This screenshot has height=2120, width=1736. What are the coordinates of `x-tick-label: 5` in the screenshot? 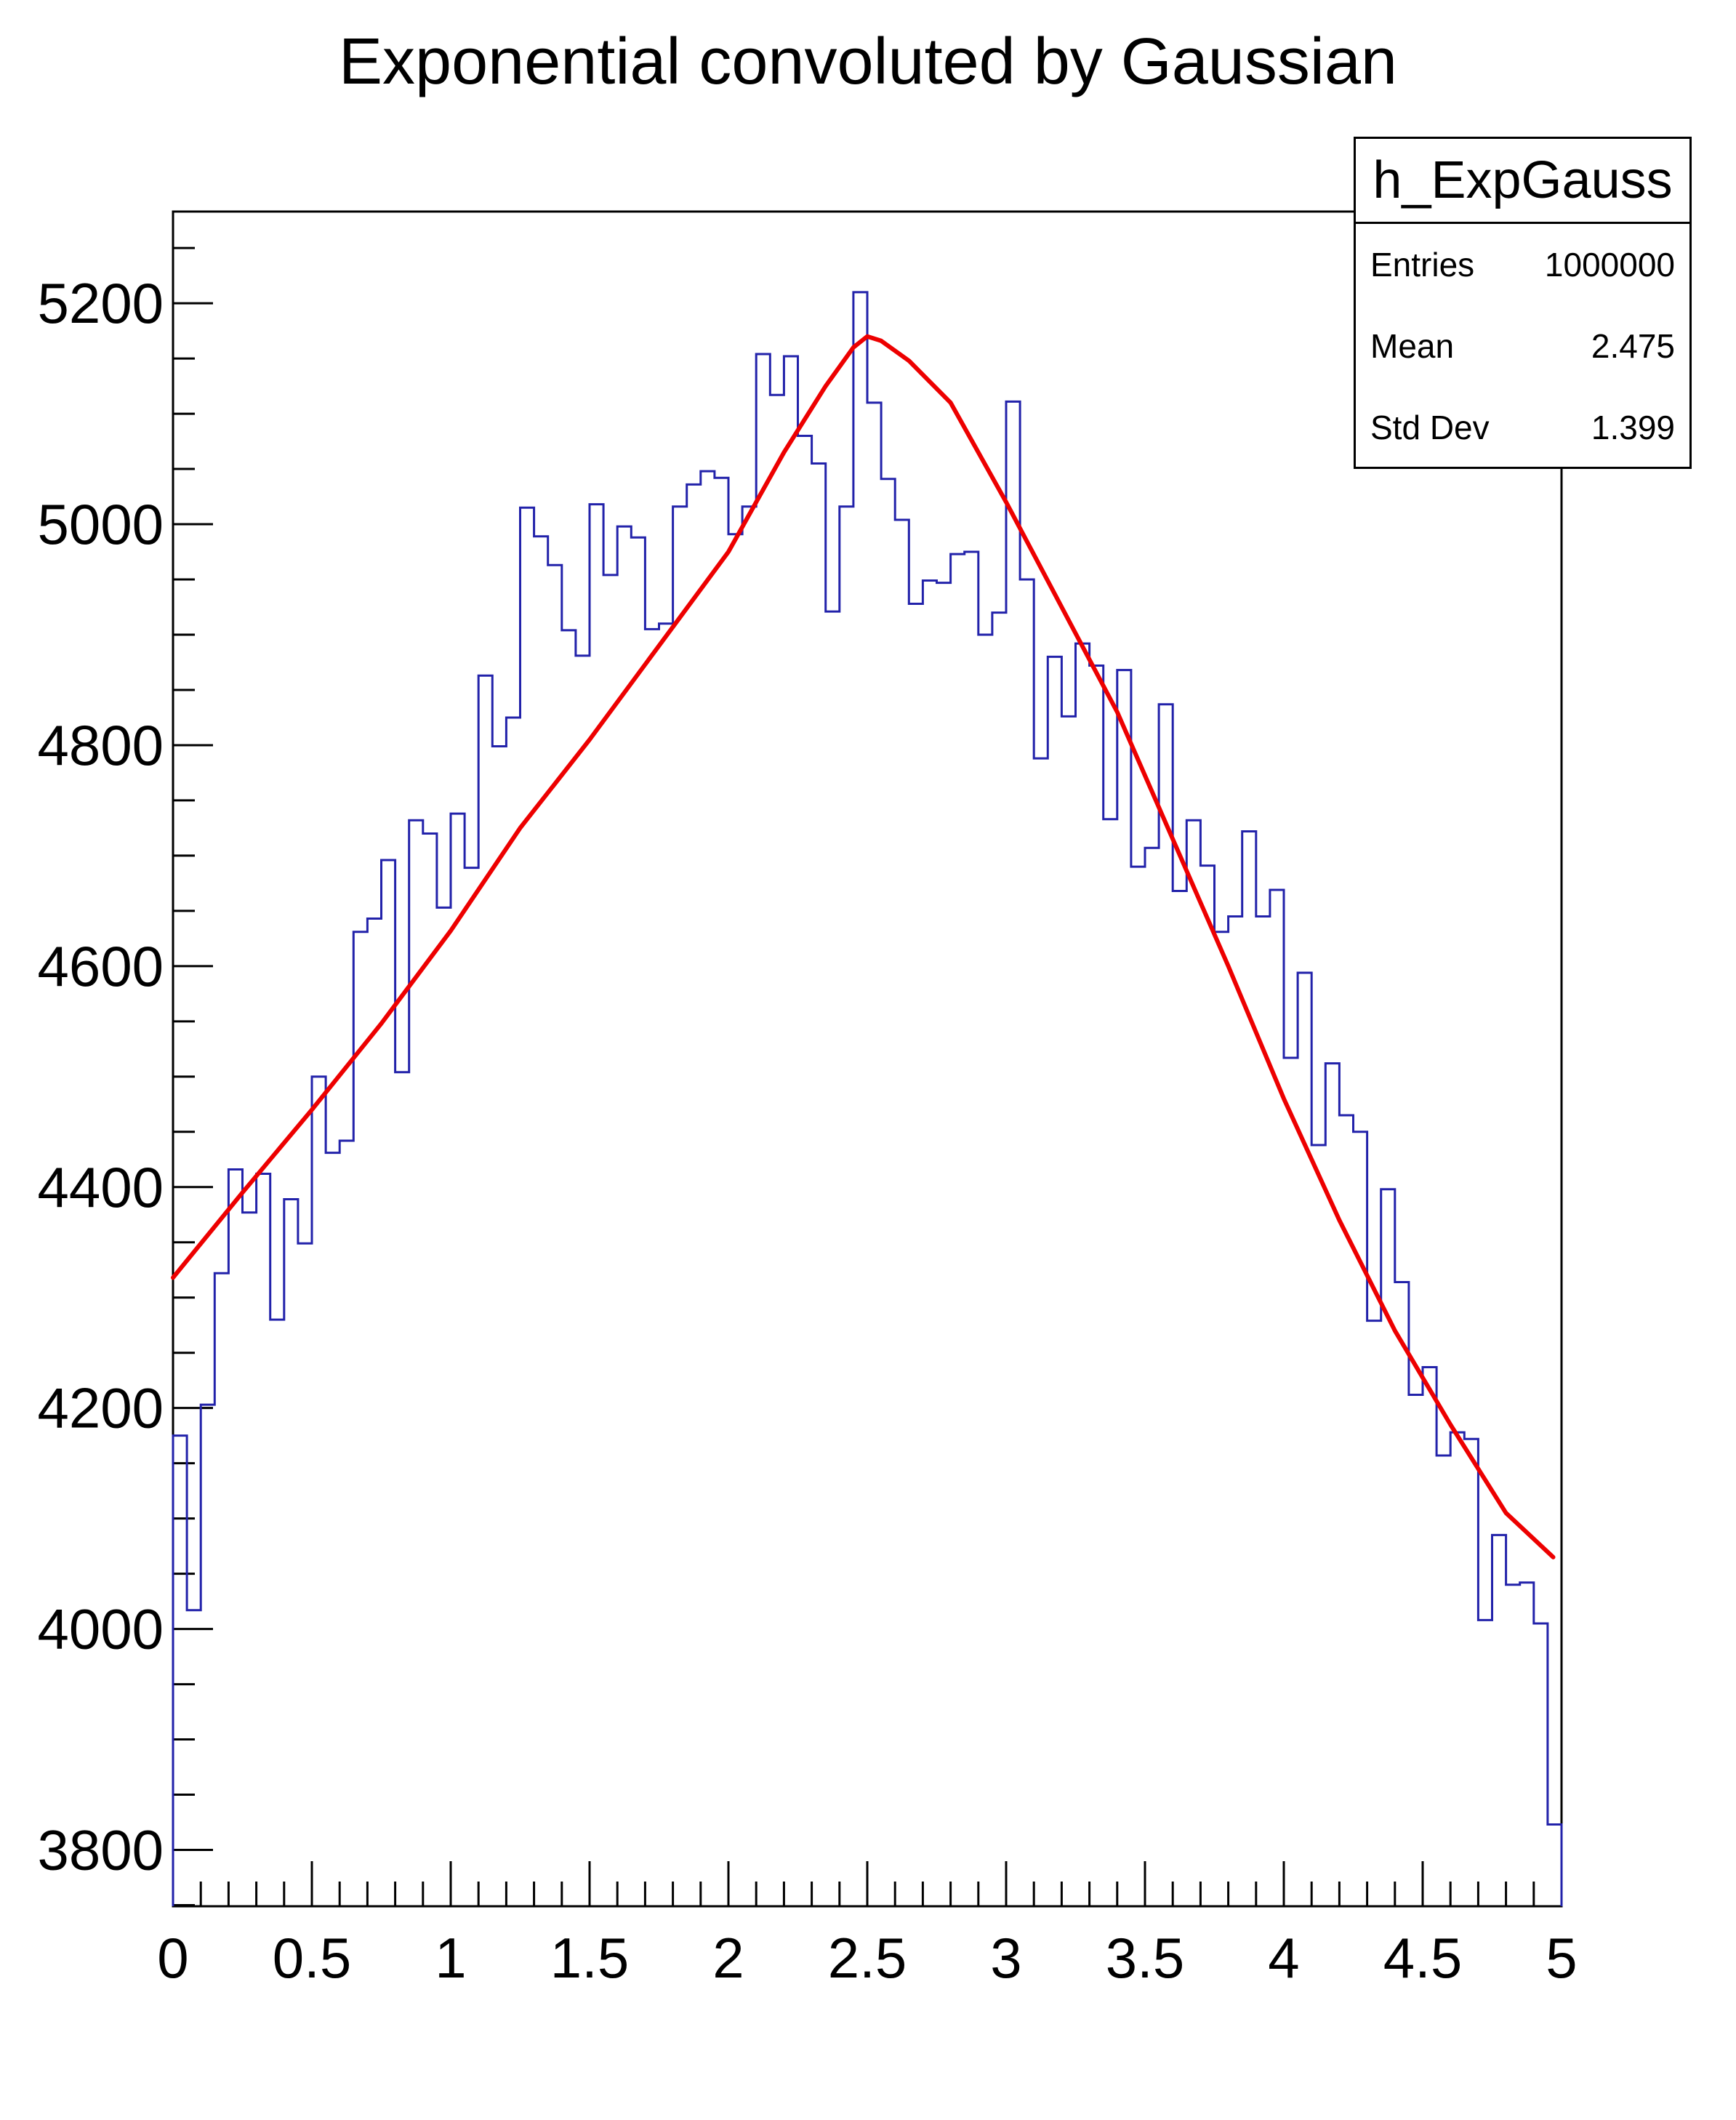 It's located at (1561, 1958).